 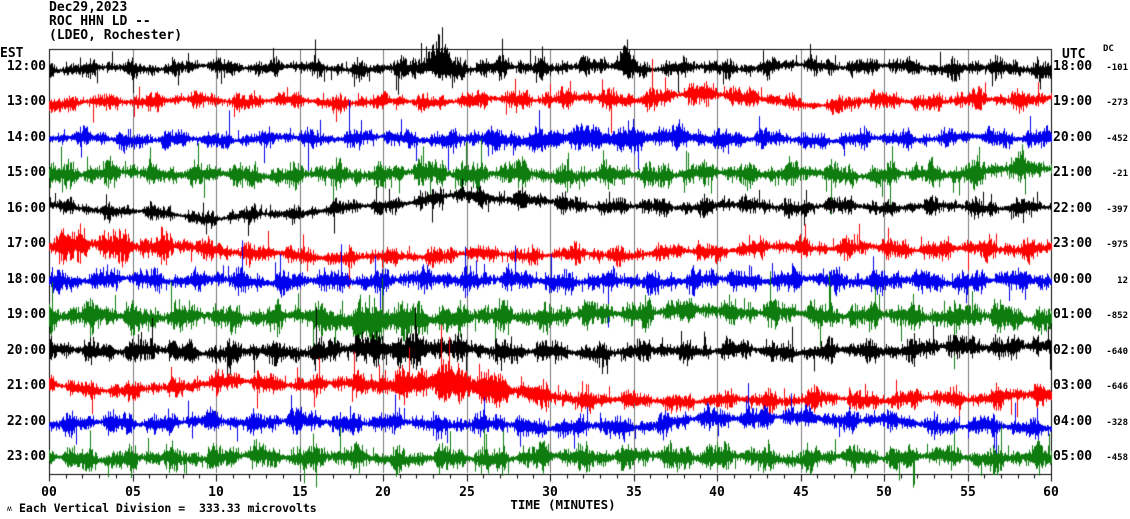 I want to click on x-tick-label: 10, so click(x=216, y=492).